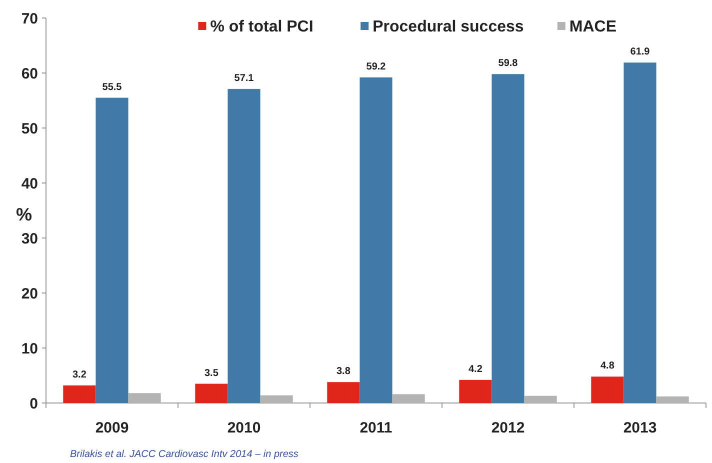 Image resolution: width=712 pixels, height=463 pixels. Describe the element at coordinates (29, 239) in the screenshot. I see `y-tick-label: 30` at that location.